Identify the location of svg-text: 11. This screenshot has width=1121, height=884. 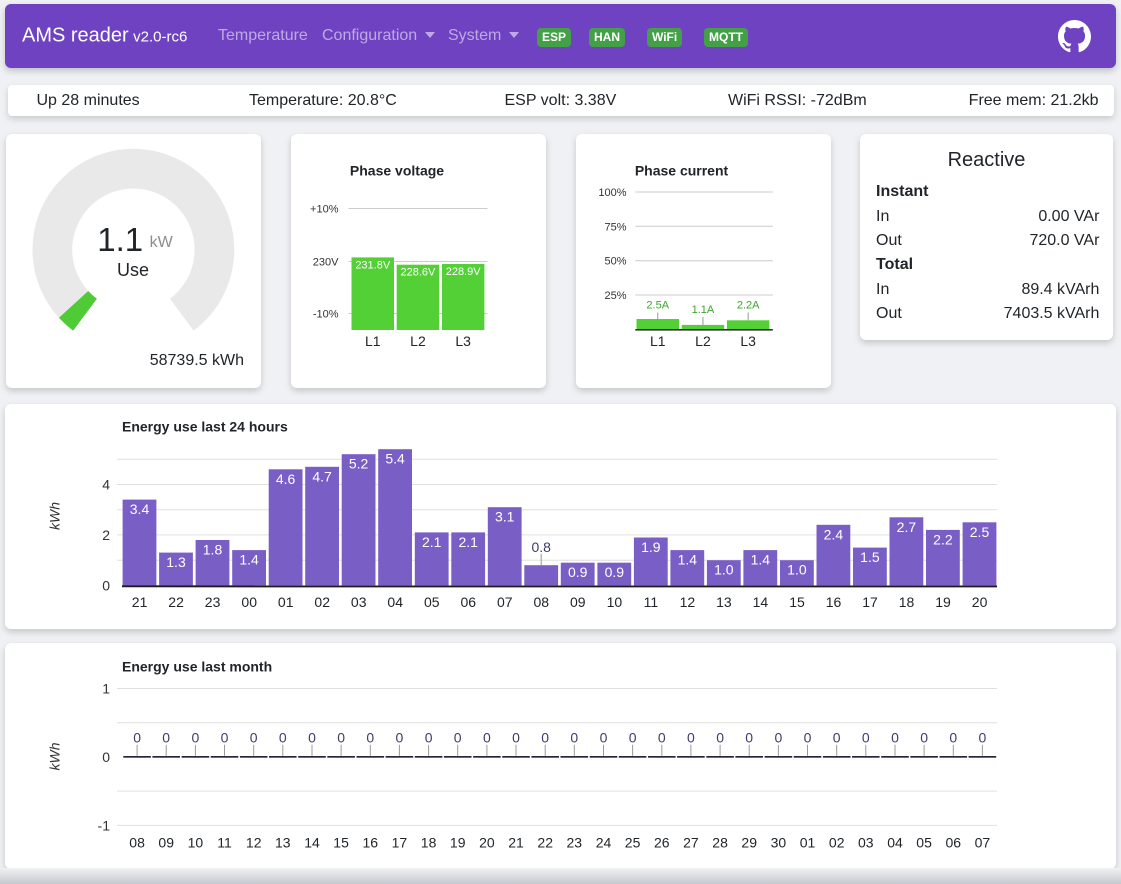
(651, 602).